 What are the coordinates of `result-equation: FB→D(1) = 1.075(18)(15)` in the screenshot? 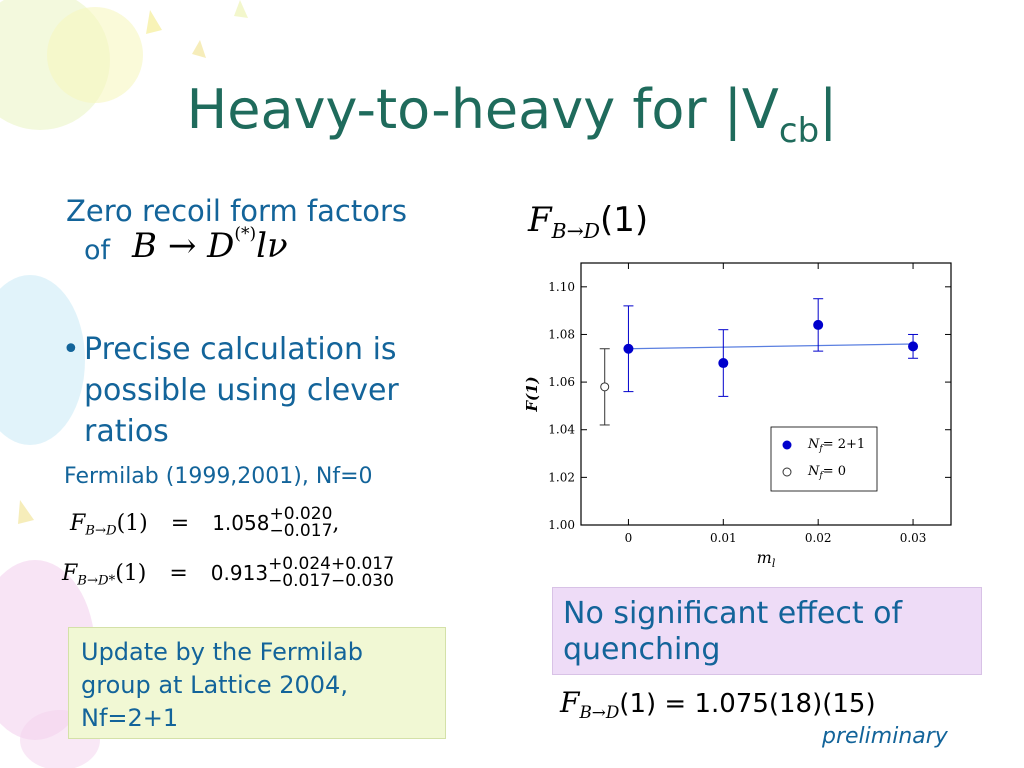 It's located at (718, 704).